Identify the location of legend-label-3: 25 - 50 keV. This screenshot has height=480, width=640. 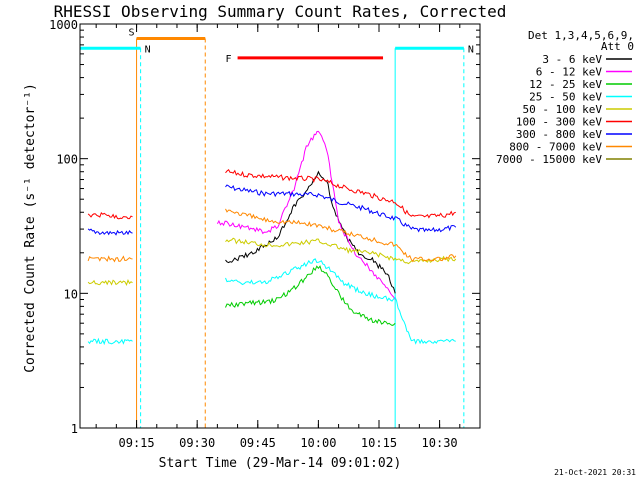
(565, 97).